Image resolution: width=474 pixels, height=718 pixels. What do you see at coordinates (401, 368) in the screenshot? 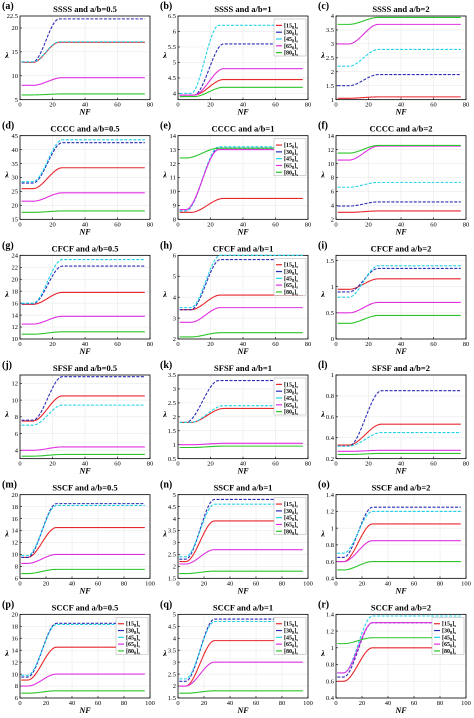
I see `panel-title: SFSF and a/b=2` at bounding box center [401, 368].